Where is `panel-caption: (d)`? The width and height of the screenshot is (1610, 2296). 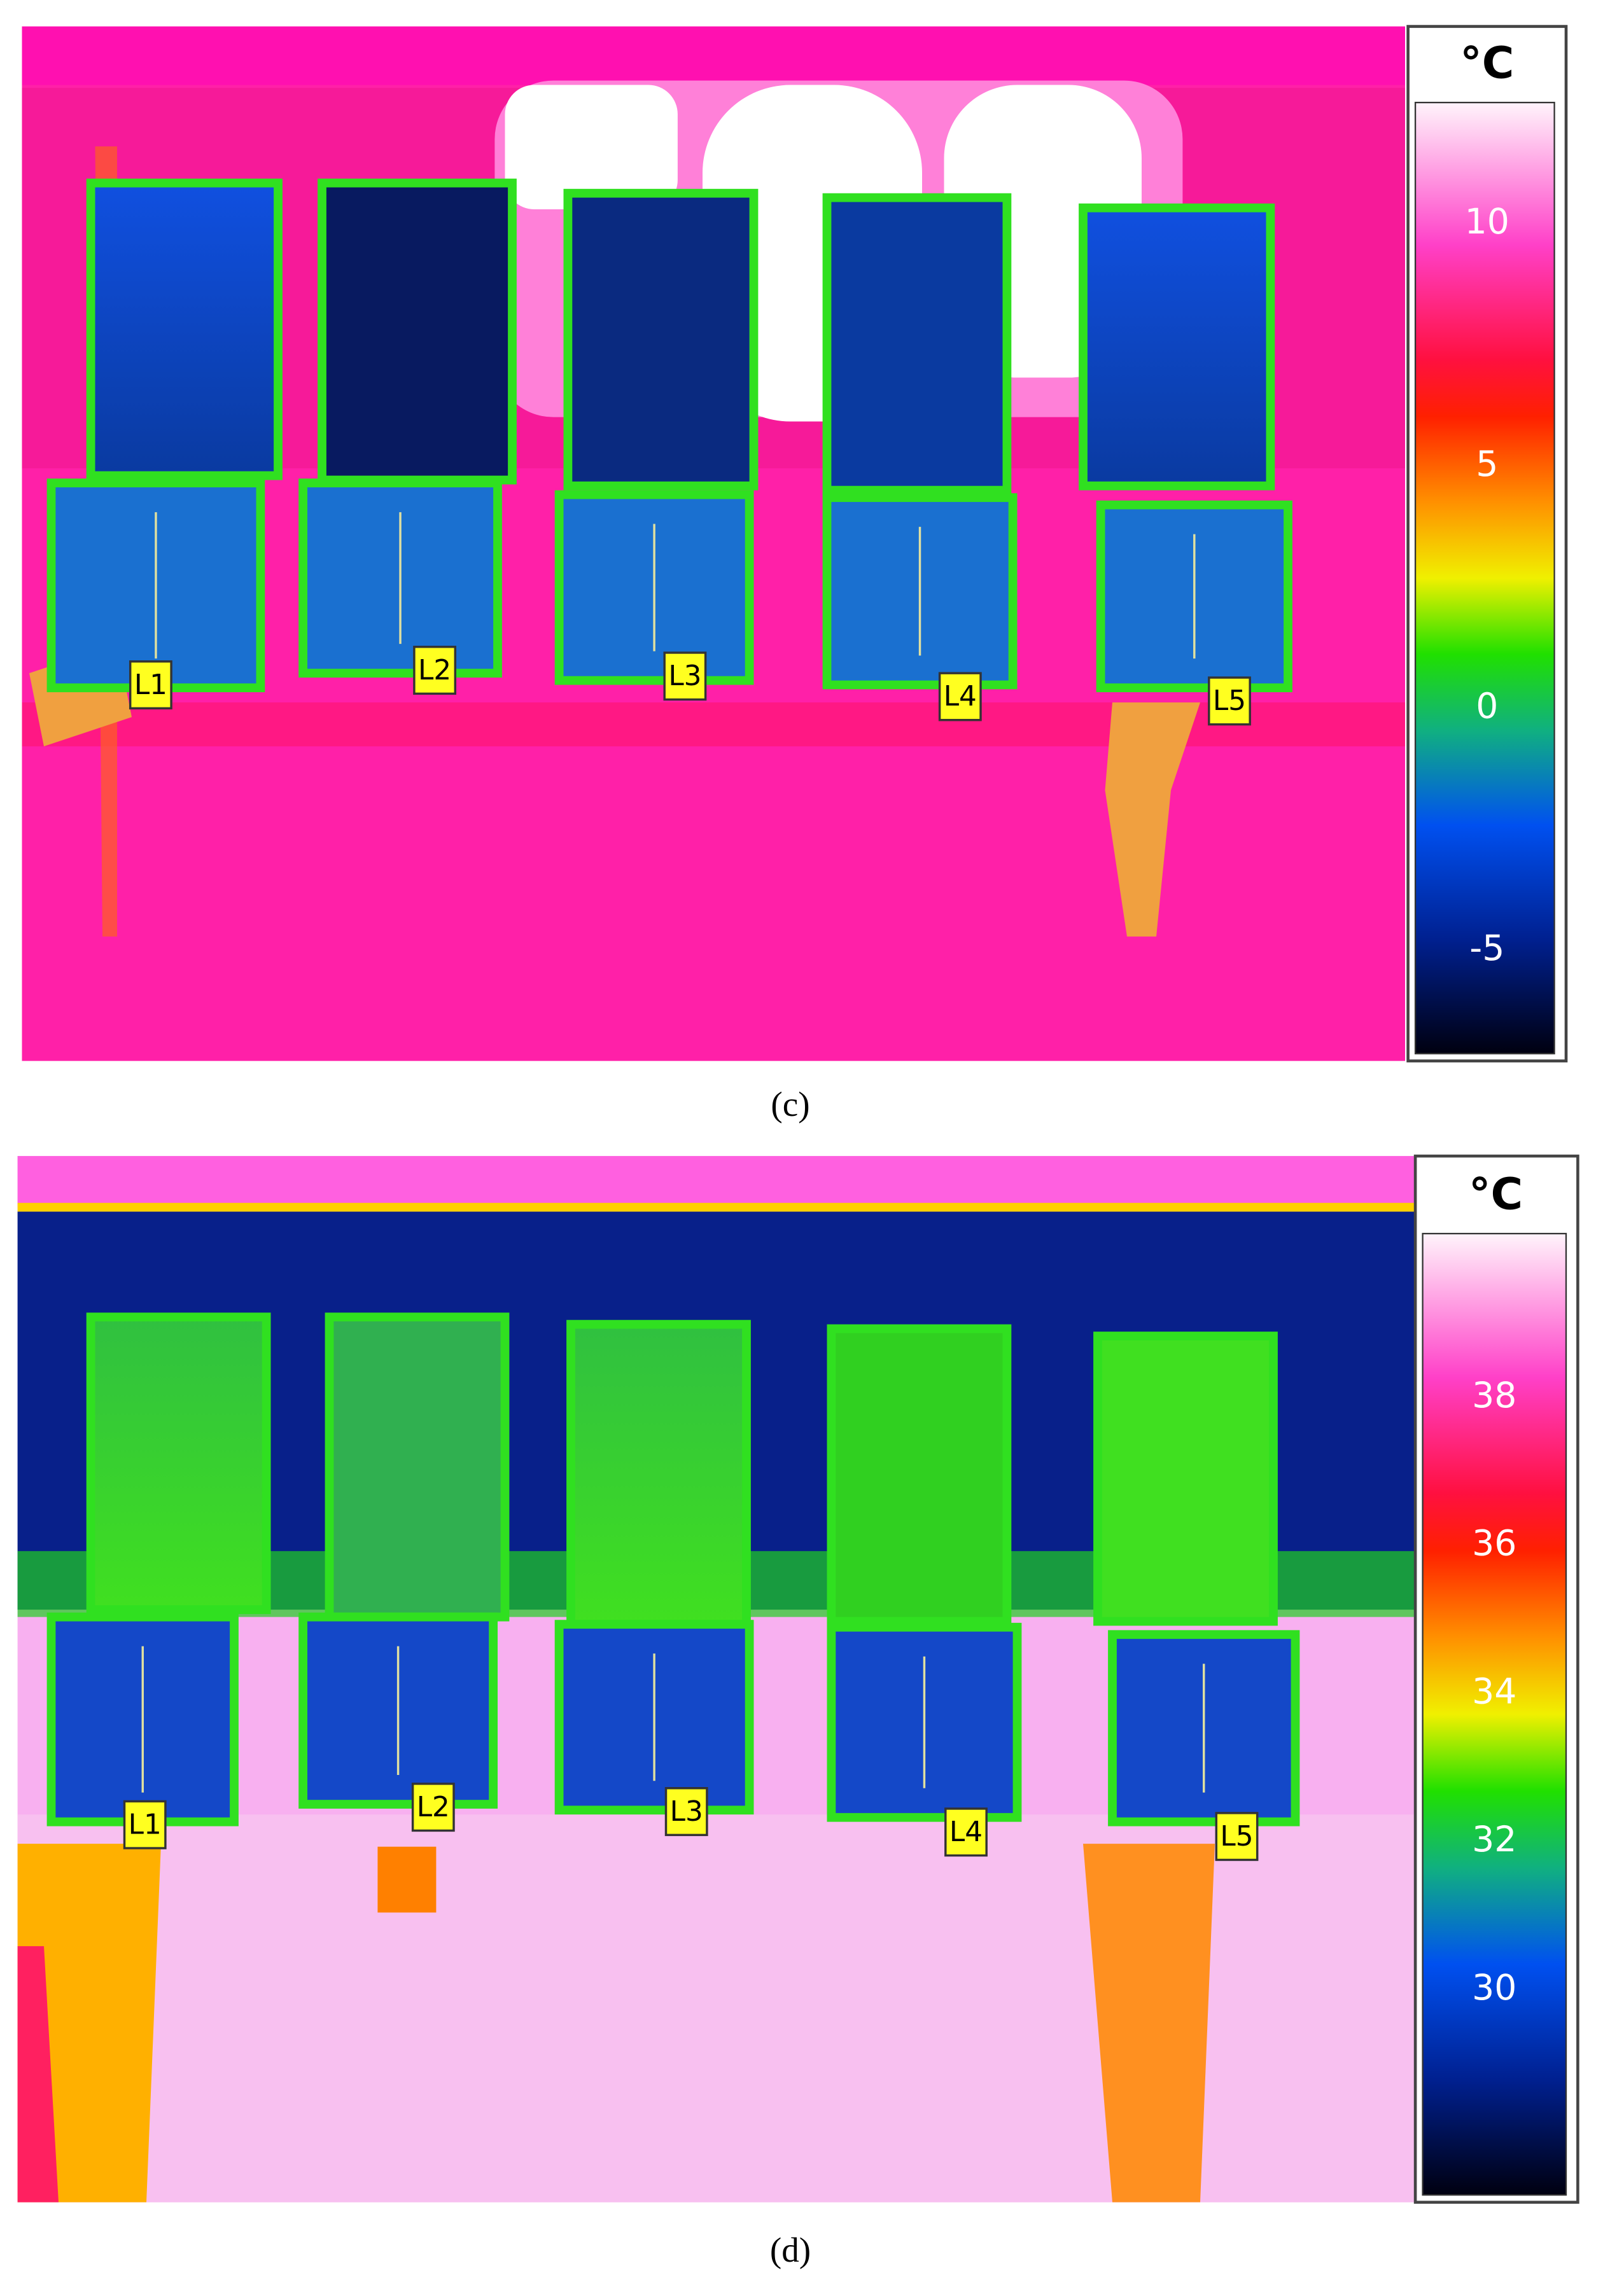 panel-caption: (d) is located at coordinates (790, 2249).